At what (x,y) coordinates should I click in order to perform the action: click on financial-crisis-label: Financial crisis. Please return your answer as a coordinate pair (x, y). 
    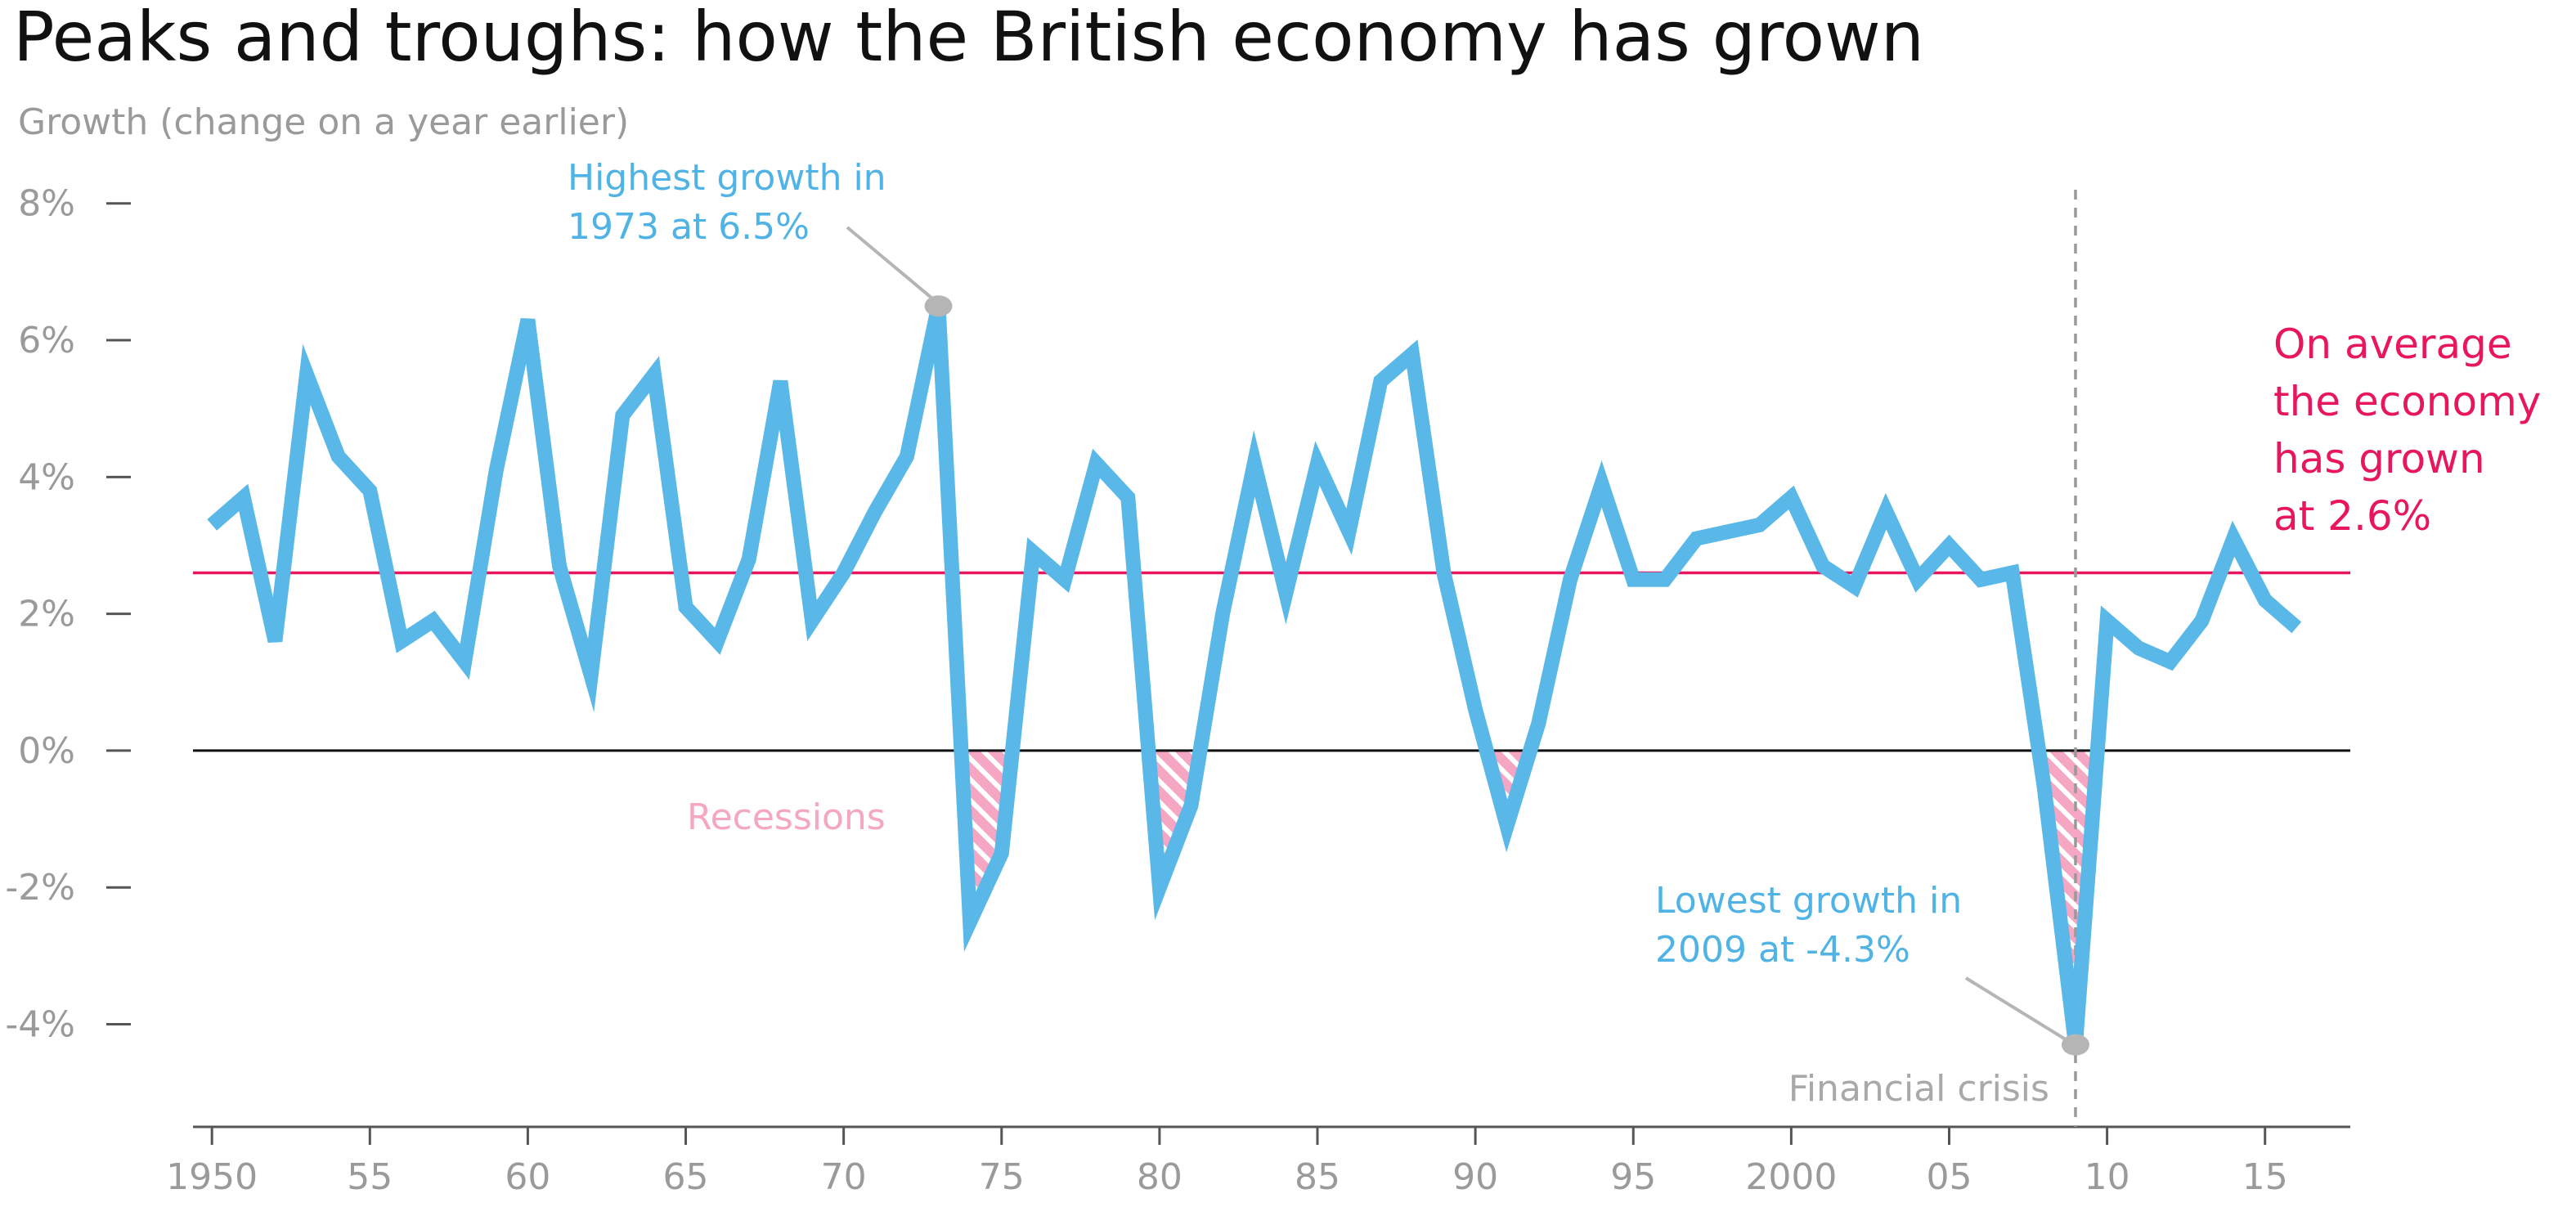
    Looking at the image, I should click on (1919, 1089).